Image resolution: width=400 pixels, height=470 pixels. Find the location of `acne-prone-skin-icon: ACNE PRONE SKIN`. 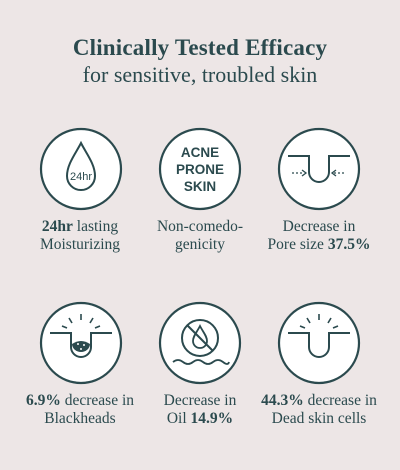

acne-prone-skin-icon: ACNE PRONE SKIN is located at coordinates (200, 169).